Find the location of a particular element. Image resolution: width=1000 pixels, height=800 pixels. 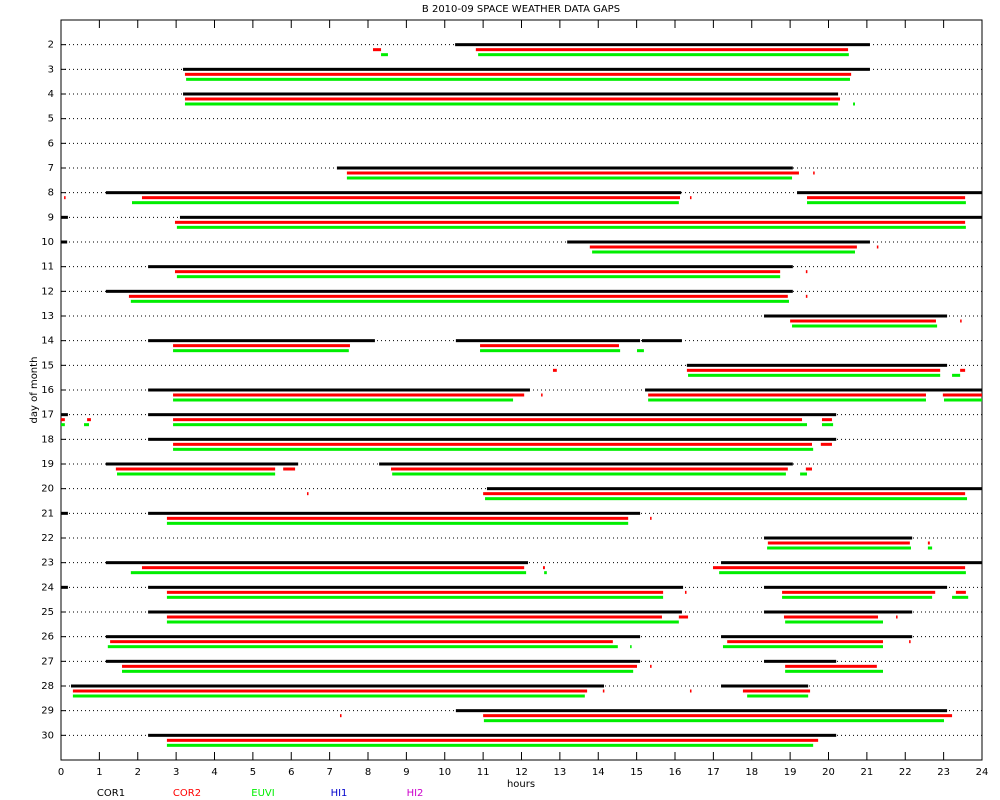

x-tick-label: 12 is located at coordinates (521, 772).